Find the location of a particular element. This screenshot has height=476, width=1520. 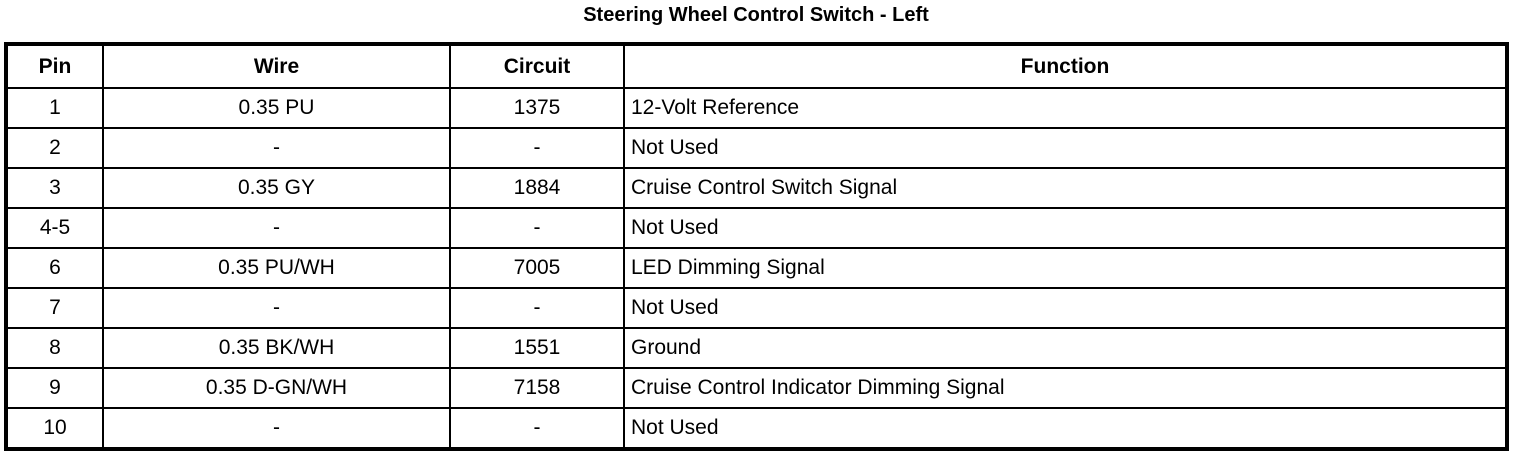

table-row: 6 0.35 PU/WH 7005 LED Dimming Signal is located at coordinates (756, 268).